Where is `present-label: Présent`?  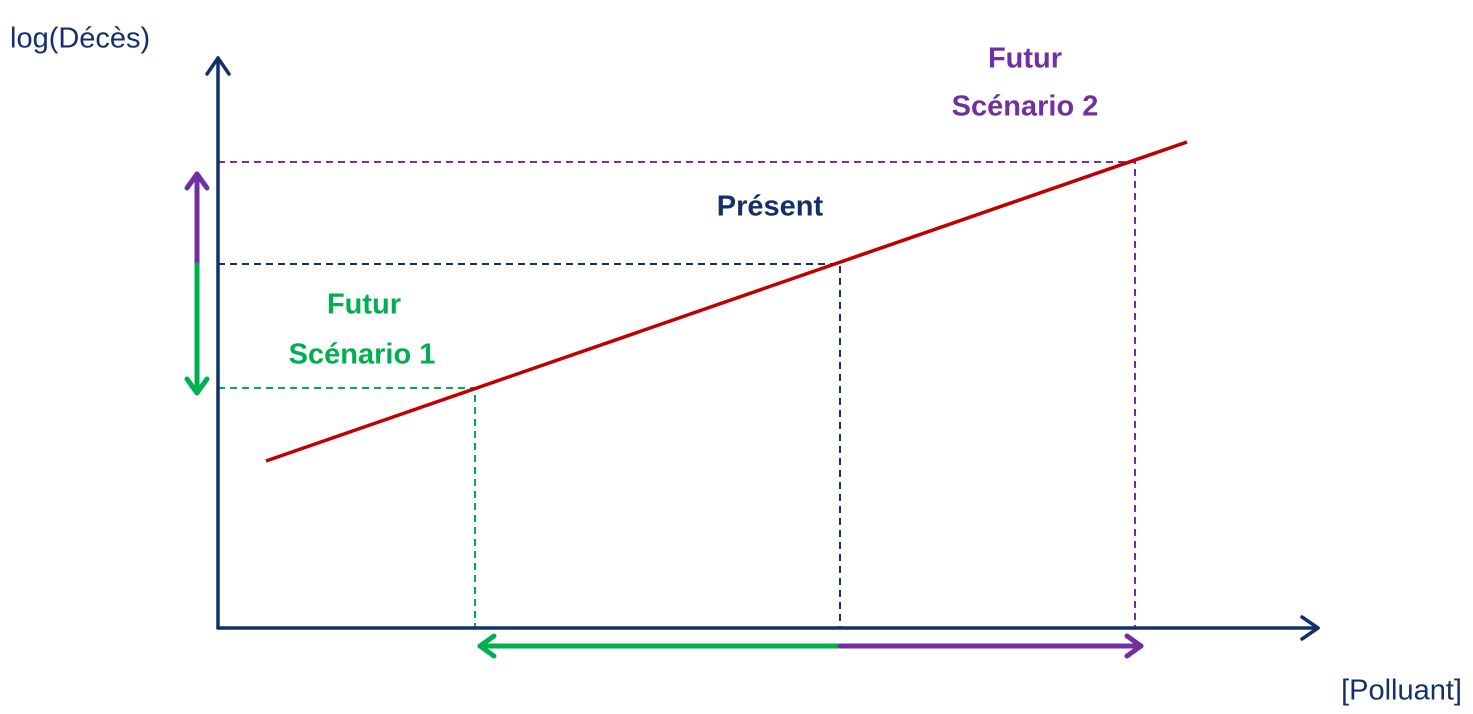
present-label: Présent is located at coordinates (770, 207).